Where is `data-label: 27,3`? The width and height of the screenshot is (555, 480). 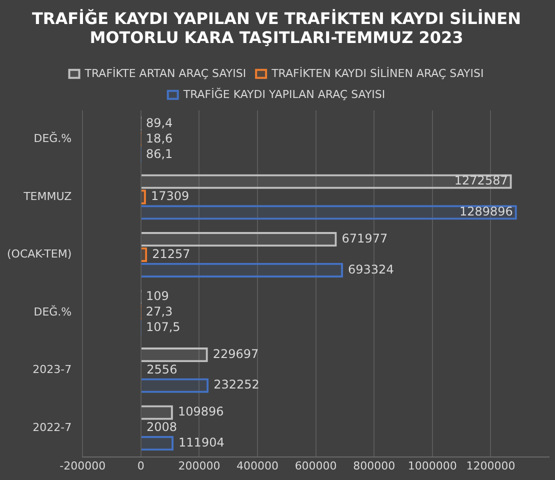
data-label: 27,3 is located at coordinates (159, 311).